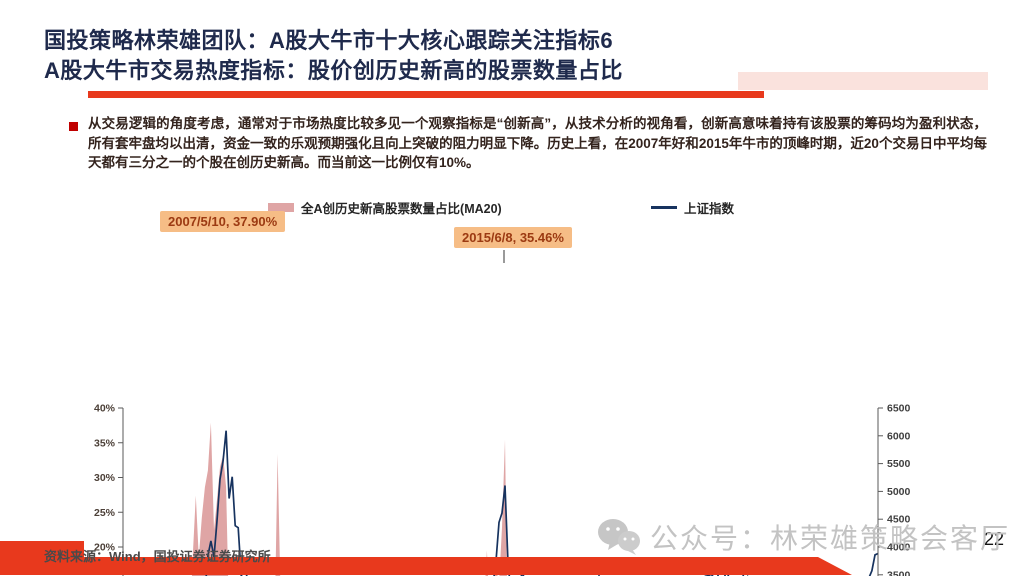 Image resolution: width=1024 pixels, height=576 pixels. I want to click on y-axis-tick-label-left: 40%, so click(105, 409).